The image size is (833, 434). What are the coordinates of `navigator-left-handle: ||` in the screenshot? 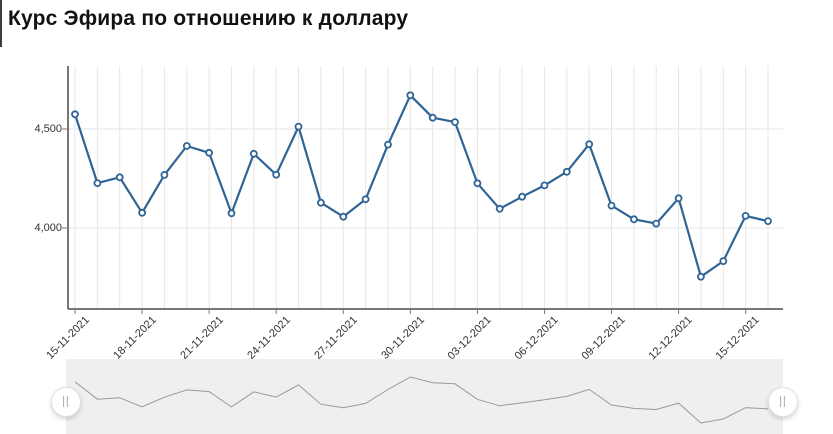 It's located at (66, 402).